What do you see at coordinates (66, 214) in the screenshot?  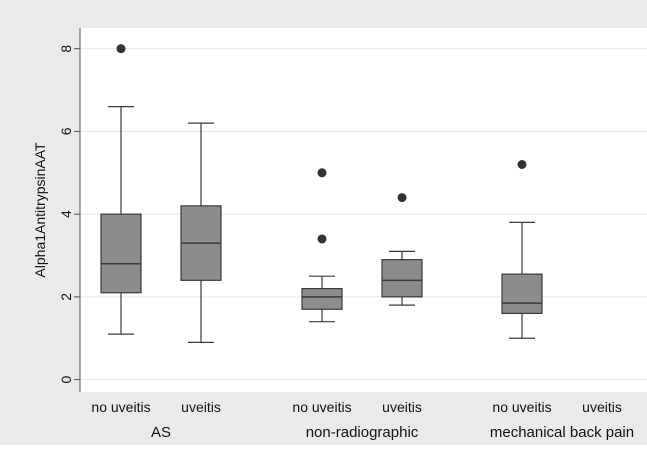 I see `y-tick-label: 4` at bounding box center [66, 214].